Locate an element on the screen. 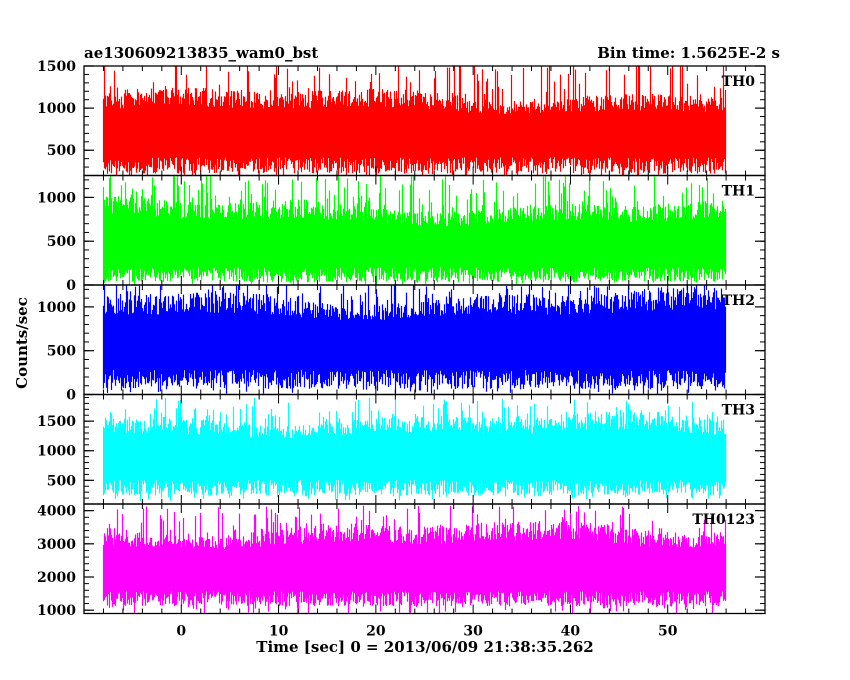 Image resolution: width=850 pixels, height=680 pixels. x-axis-label: Time [sec] 0 = 2013/06/09 21:38:35.262 is located at coordinates (425, 647).